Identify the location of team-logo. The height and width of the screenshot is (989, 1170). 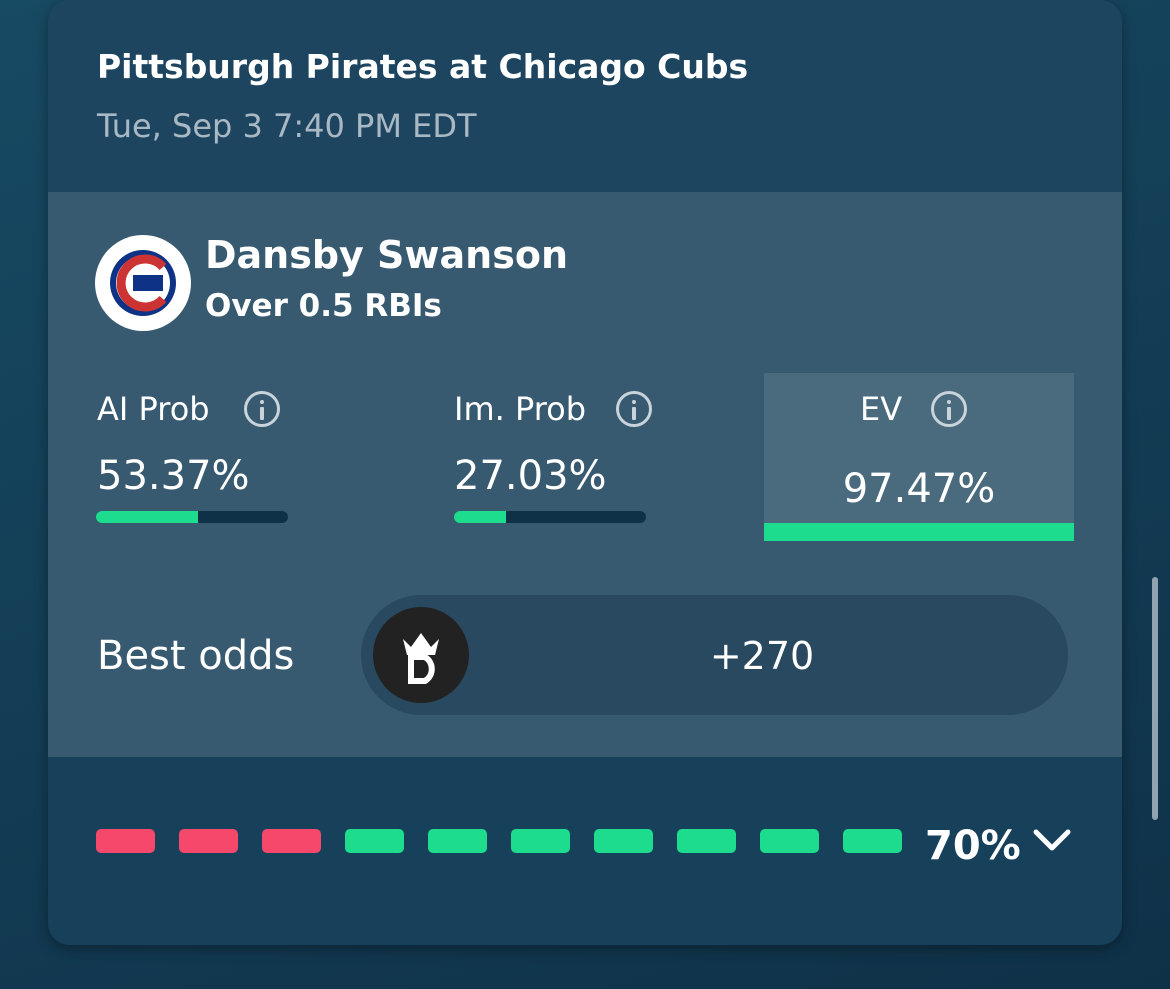
(143, 283).